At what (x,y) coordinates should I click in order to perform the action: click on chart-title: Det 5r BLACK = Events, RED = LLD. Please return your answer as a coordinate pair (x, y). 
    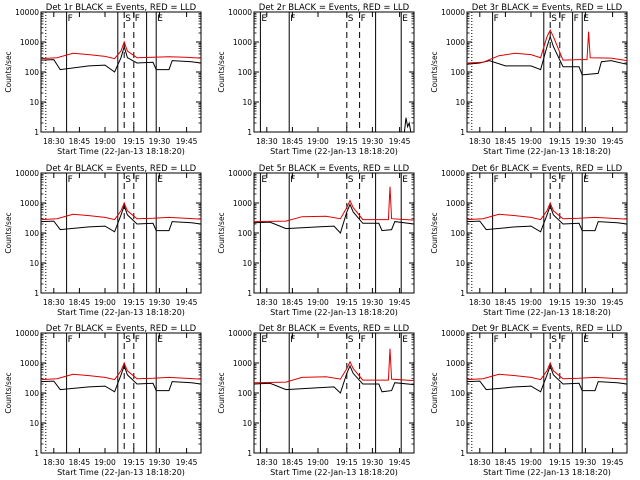
    Looking at the image, I should click on (334, 169).